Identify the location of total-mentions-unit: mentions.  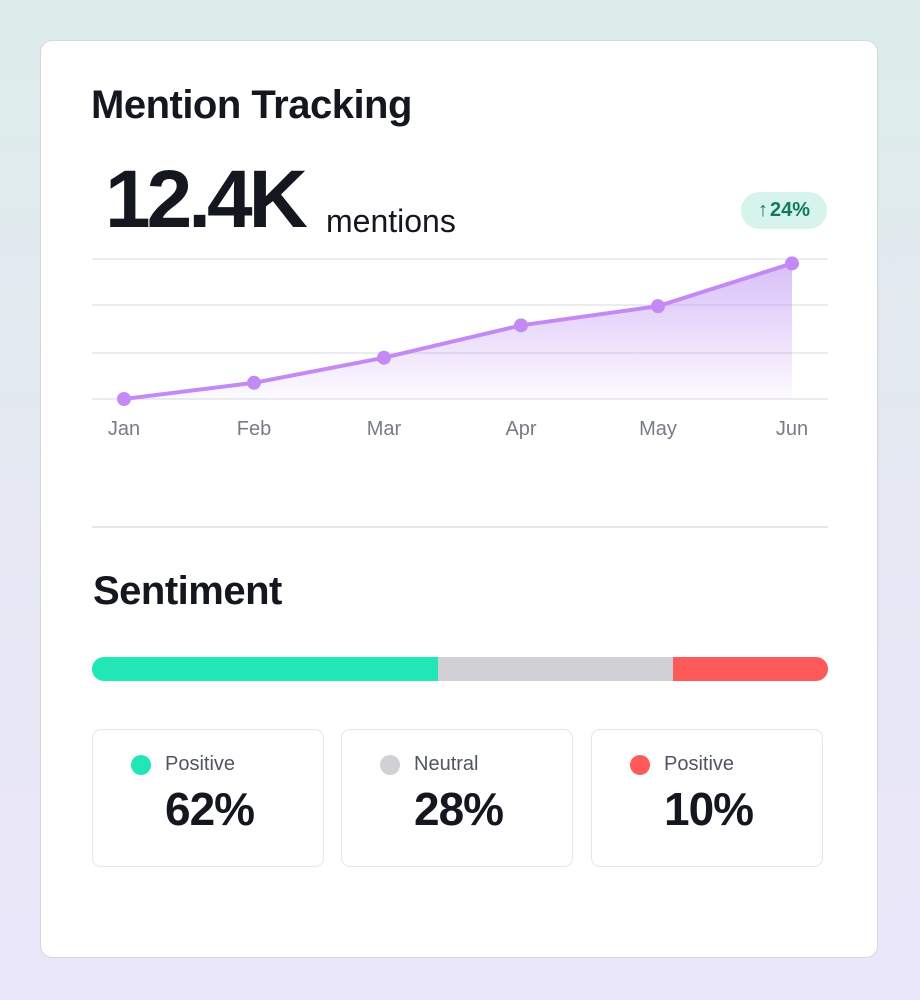
(391, 221).